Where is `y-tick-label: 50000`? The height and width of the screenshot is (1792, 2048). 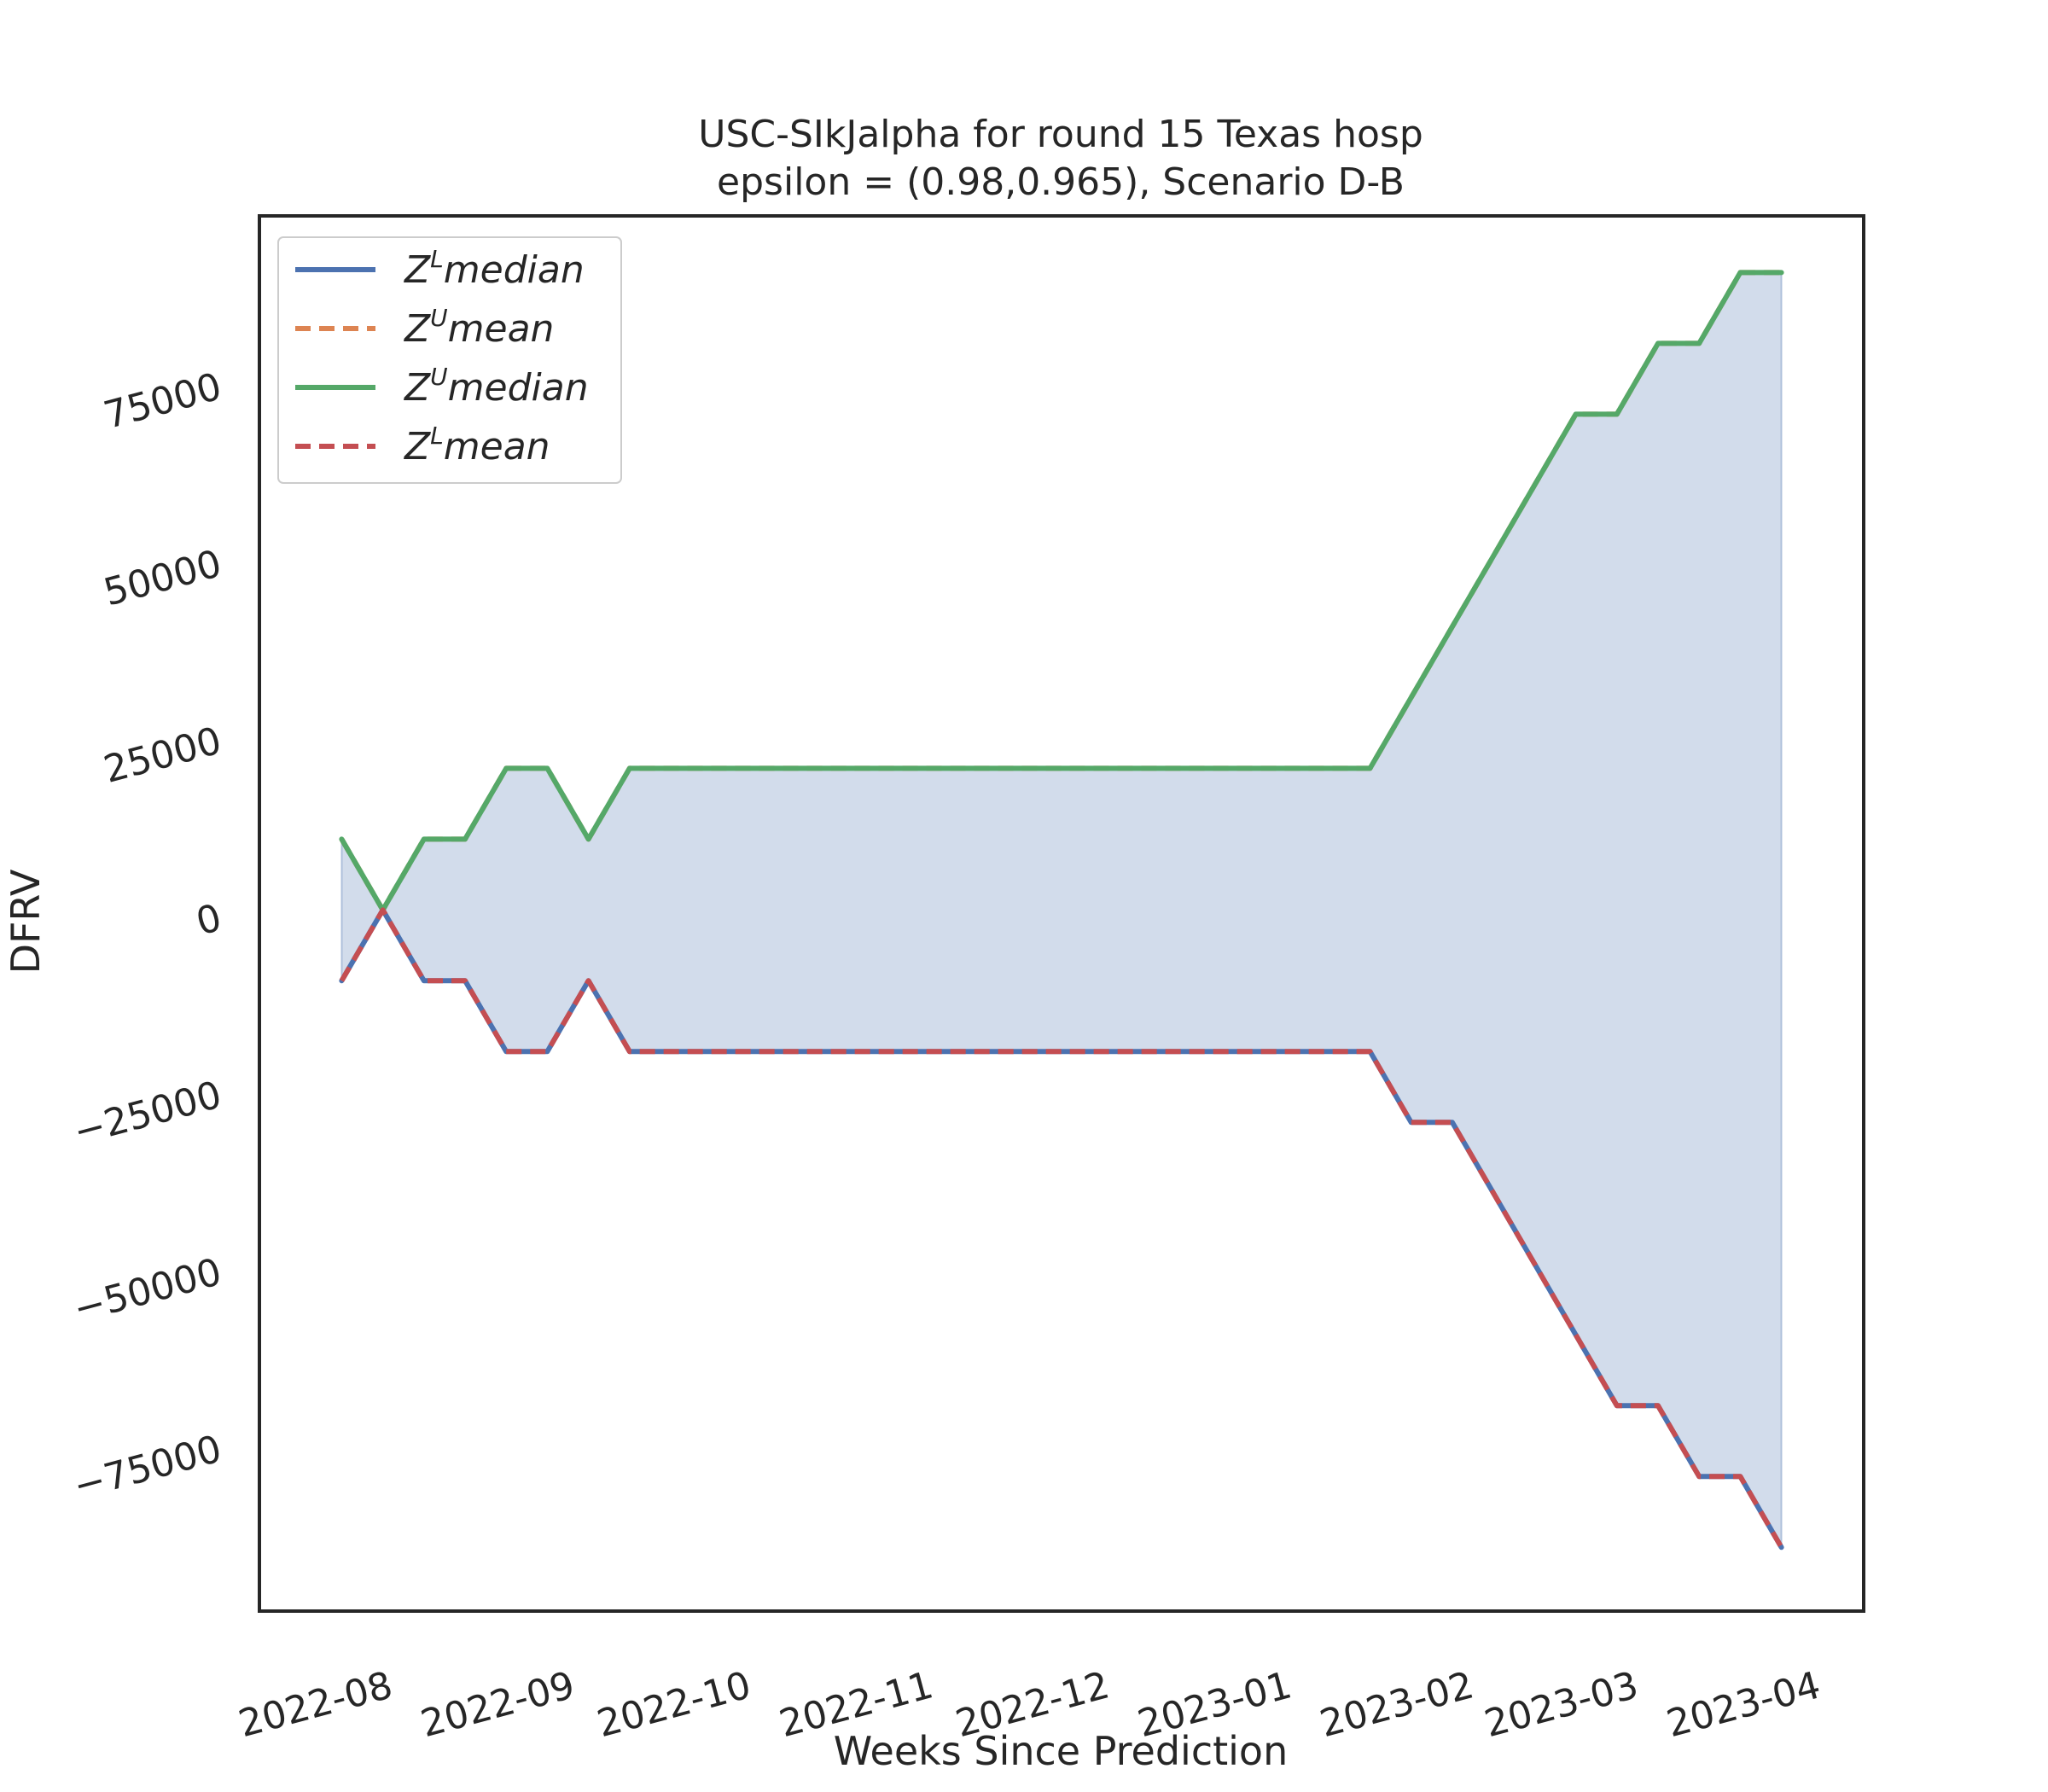 y-tick-label: 50000 is located at coordinates (162, 578).